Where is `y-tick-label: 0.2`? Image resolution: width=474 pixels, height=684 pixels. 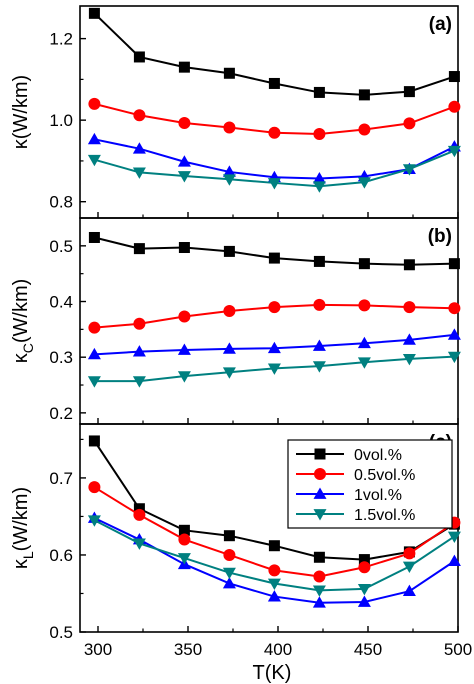 y-tick-label: 0.2 is located at coordinates (61, 413).